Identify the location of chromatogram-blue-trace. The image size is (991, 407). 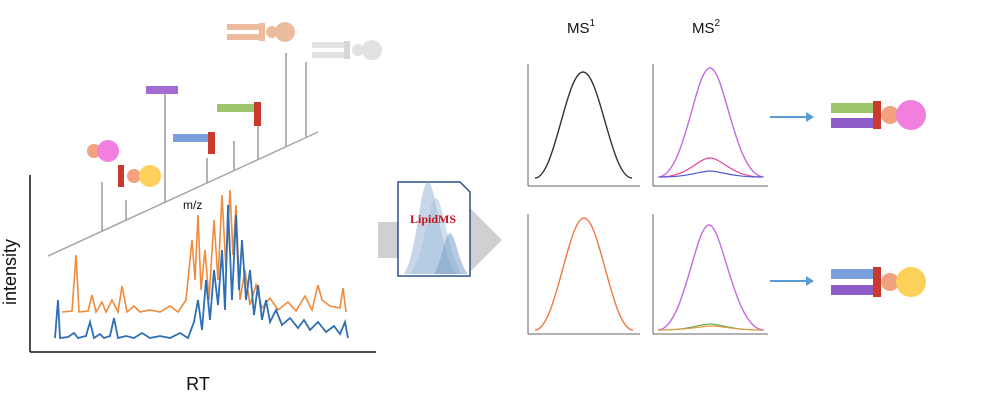
(201, 272).